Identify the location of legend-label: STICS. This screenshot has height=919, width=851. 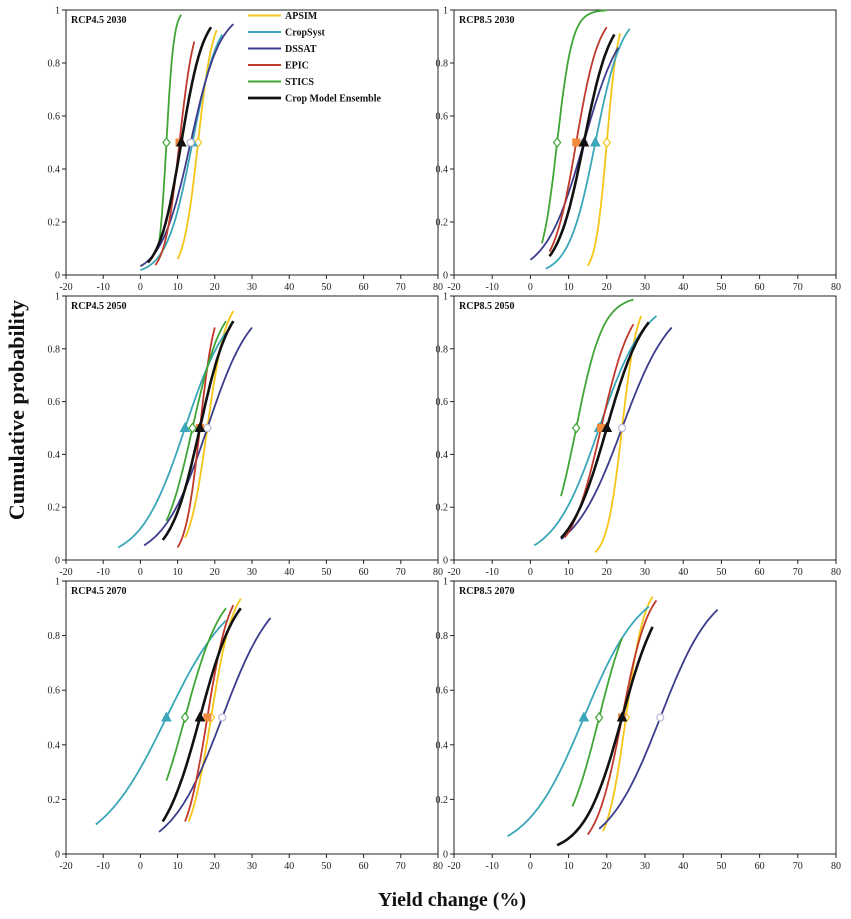
(299, 82).